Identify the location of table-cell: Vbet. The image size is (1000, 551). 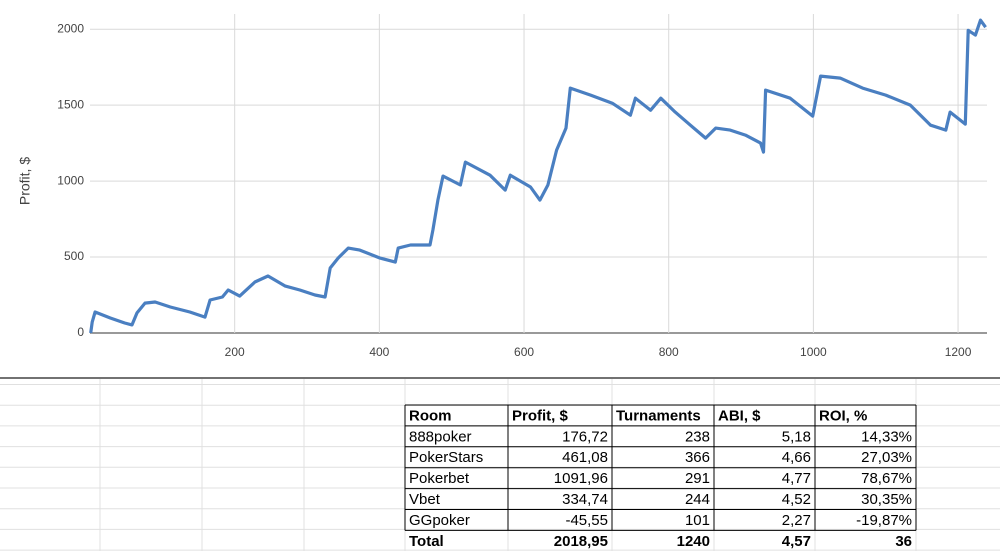
(425, 499).